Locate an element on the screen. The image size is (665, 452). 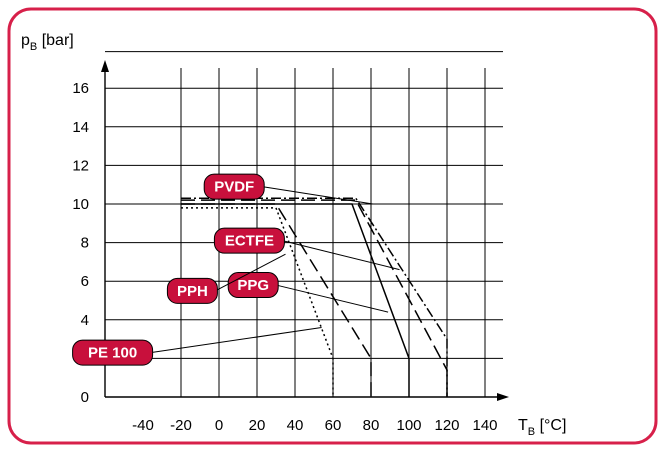
x-tick-label: 100 is located at coordinates (408, 425).